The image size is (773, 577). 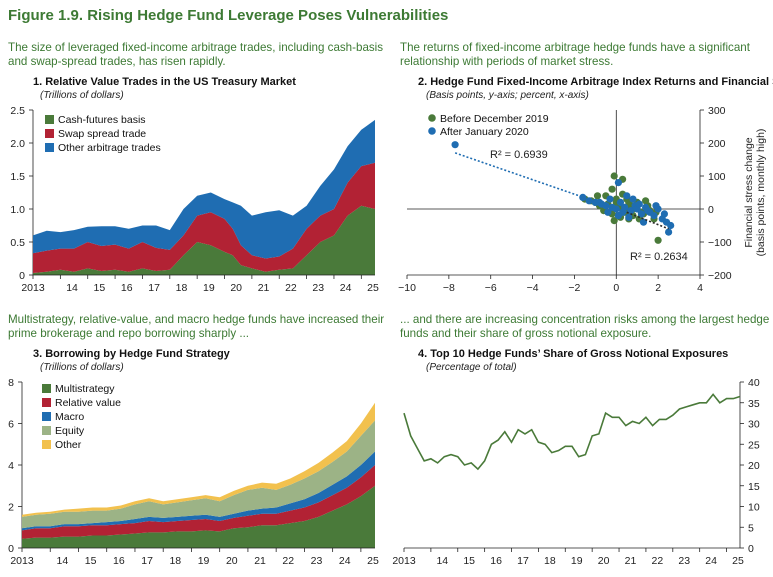 What do you see at coordinates (318, 288) in the screenshot?
I see `panel-1-x-tick-label: 23` at bounding box center [318, 288].